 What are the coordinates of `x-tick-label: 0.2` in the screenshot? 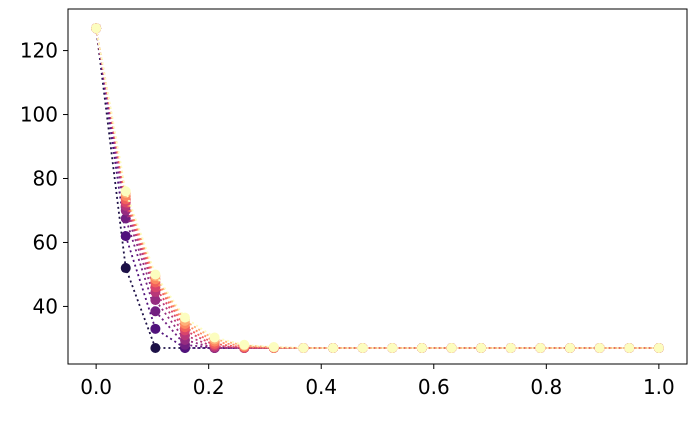 It's located at (209, 387).